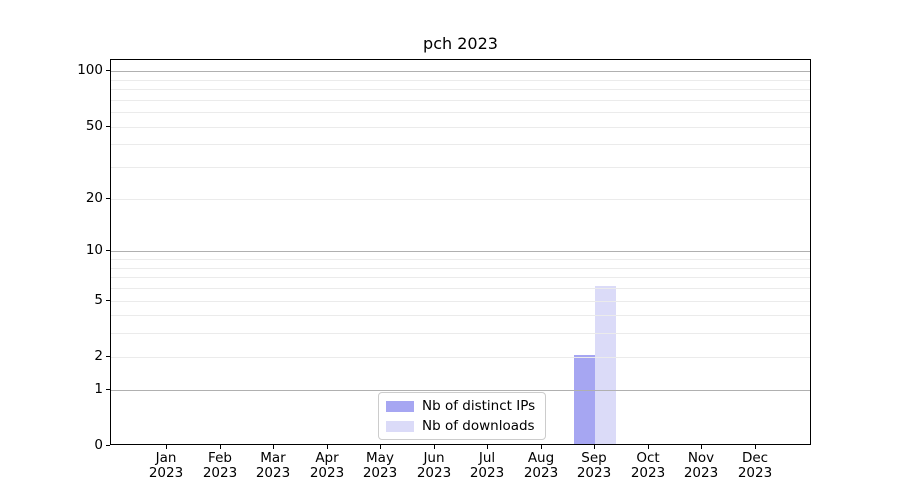 The height and width of the screenshot is (500, 900). What do you see at coordinates (479, 406) in the screenshot?
I see `legend-item-label: Nb of distinct IPs` at bounding box center [479, 406].